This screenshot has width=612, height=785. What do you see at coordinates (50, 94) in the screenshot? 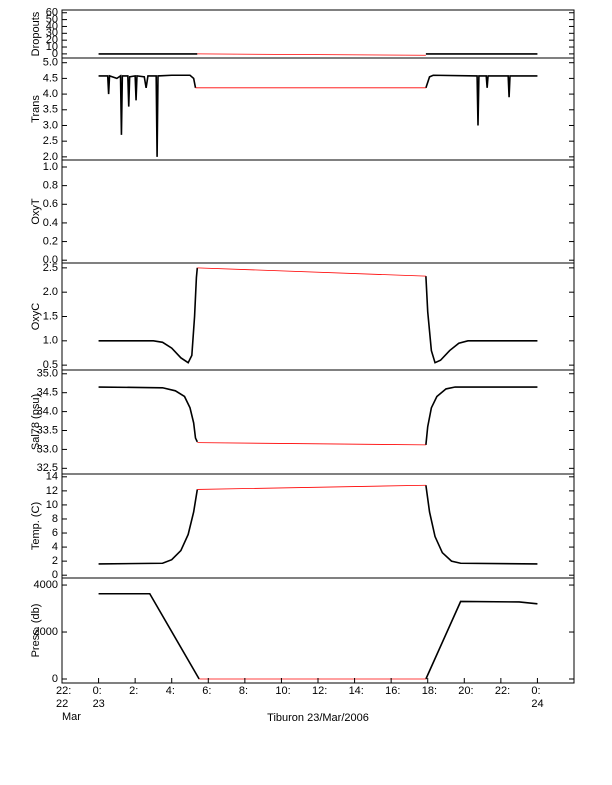
I see `y-tick-label: 4.0` at bounding box center [50, 94].